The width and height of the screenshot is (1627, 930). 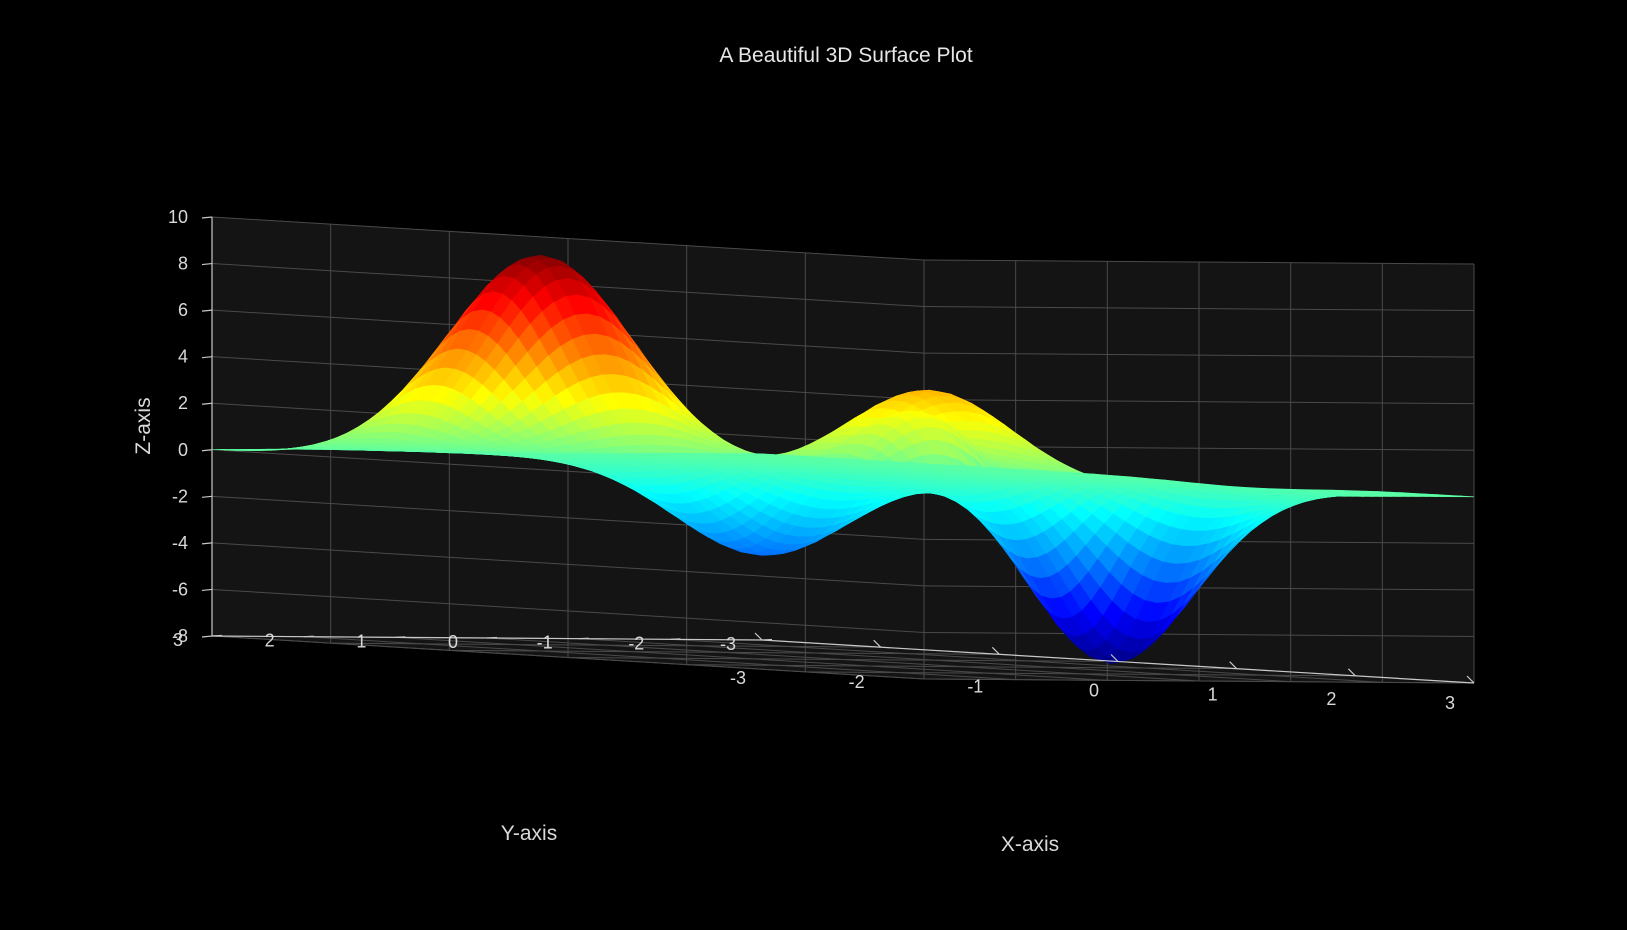 What do you see at coordinates (270, 641) in the screenshot?
I see `y-tick-label: 2` at bounding box center [270, 641].